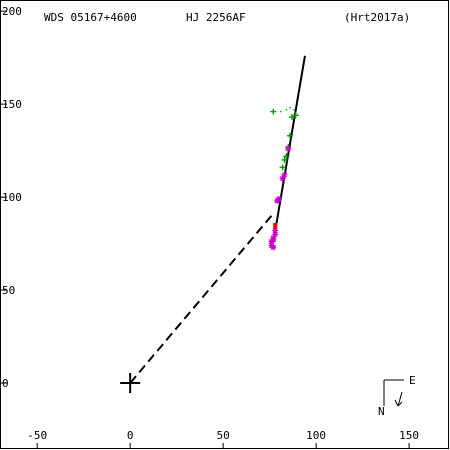 This screenshot has height=450, width=450. I want to click on primary-star-marker, so click(130, 383).